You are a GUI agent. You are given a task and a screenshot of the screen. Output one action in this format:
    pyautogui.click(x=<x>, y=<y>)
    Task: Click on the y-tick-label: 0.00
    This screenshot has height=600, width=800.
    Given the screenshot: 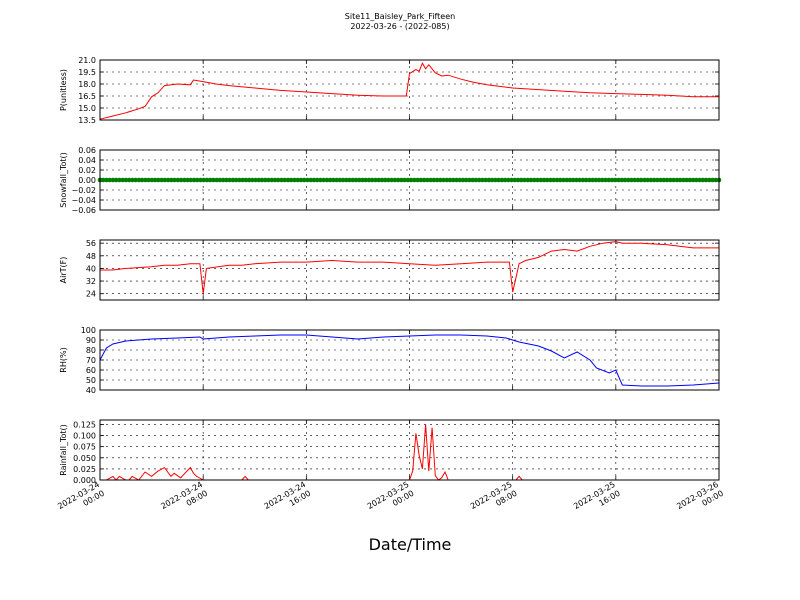 What is the action you would take?
    pyautogui.click(x=87, y=180)
    